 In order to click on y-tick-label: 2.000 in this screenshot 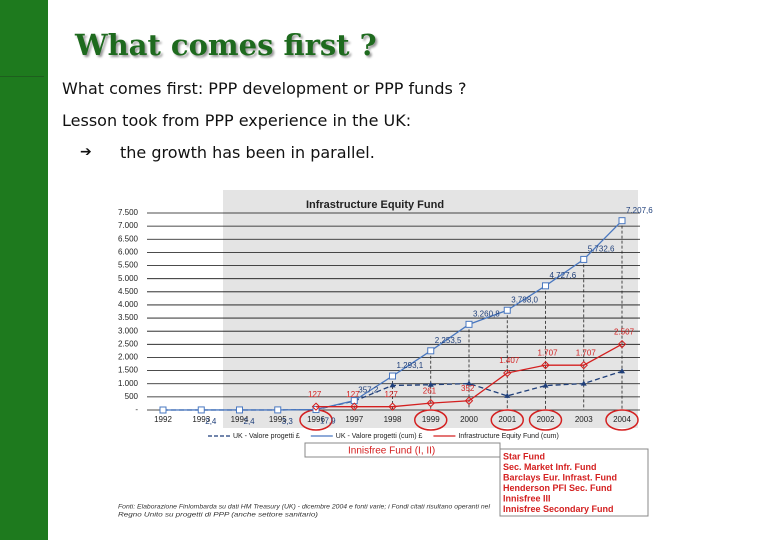, I will do `click(128, 357)`.